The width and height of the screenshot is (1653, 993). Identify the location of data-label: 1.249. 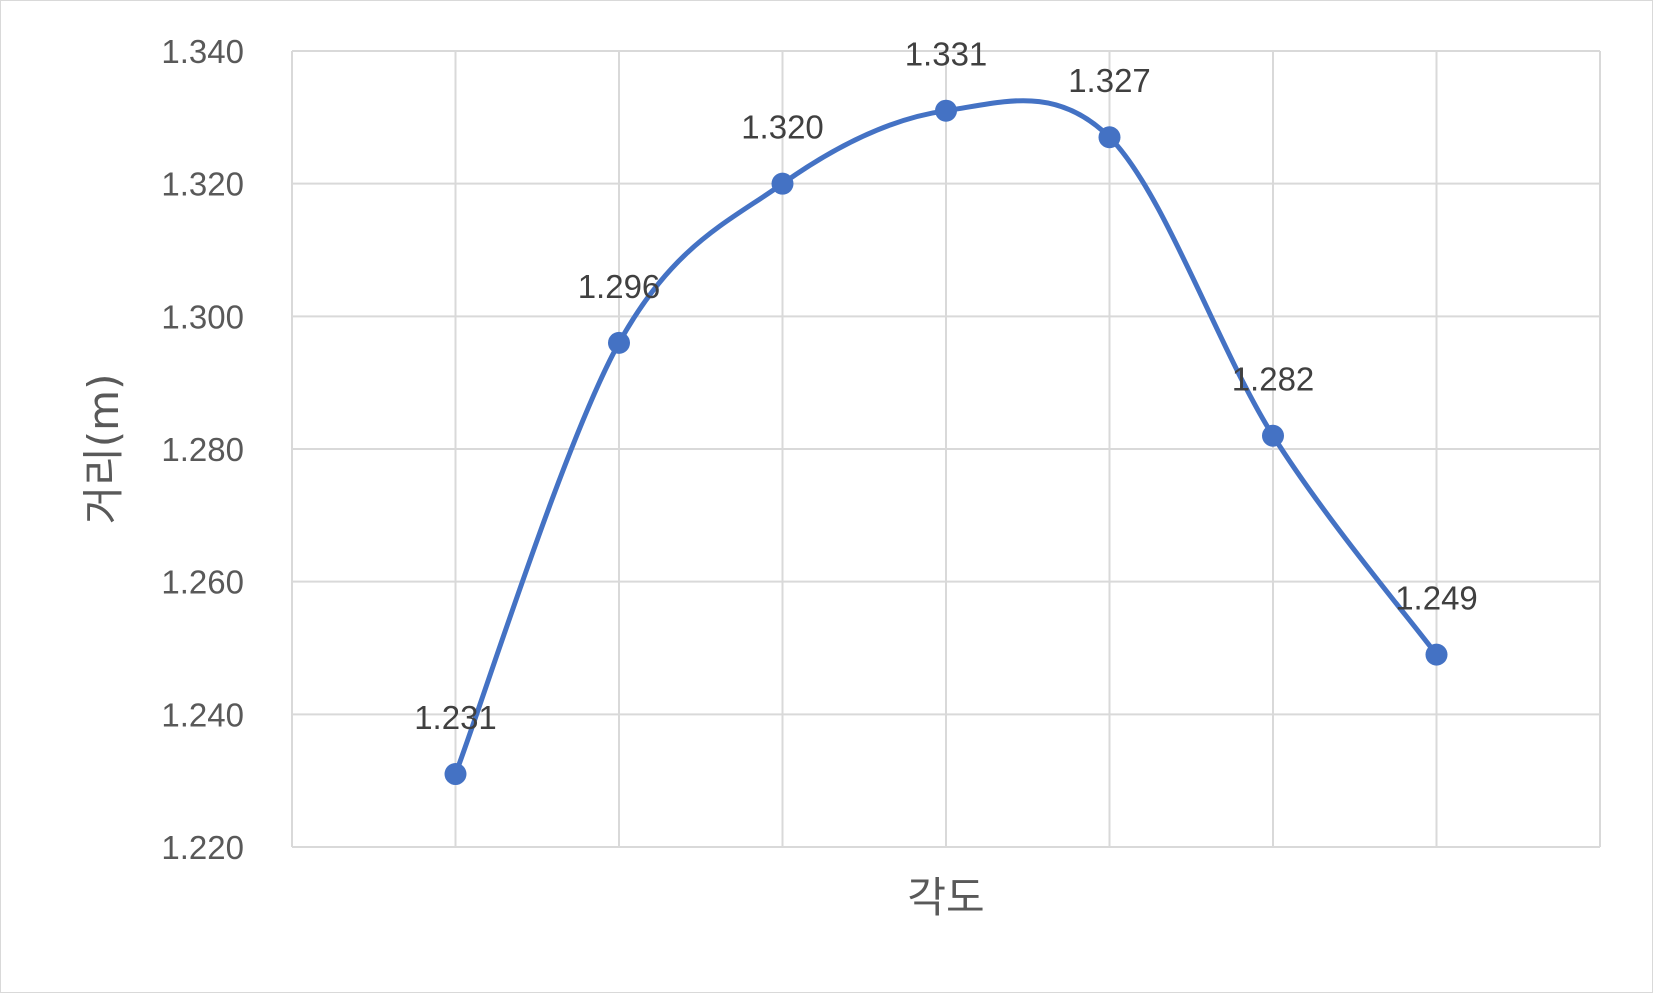
(1436, 598).